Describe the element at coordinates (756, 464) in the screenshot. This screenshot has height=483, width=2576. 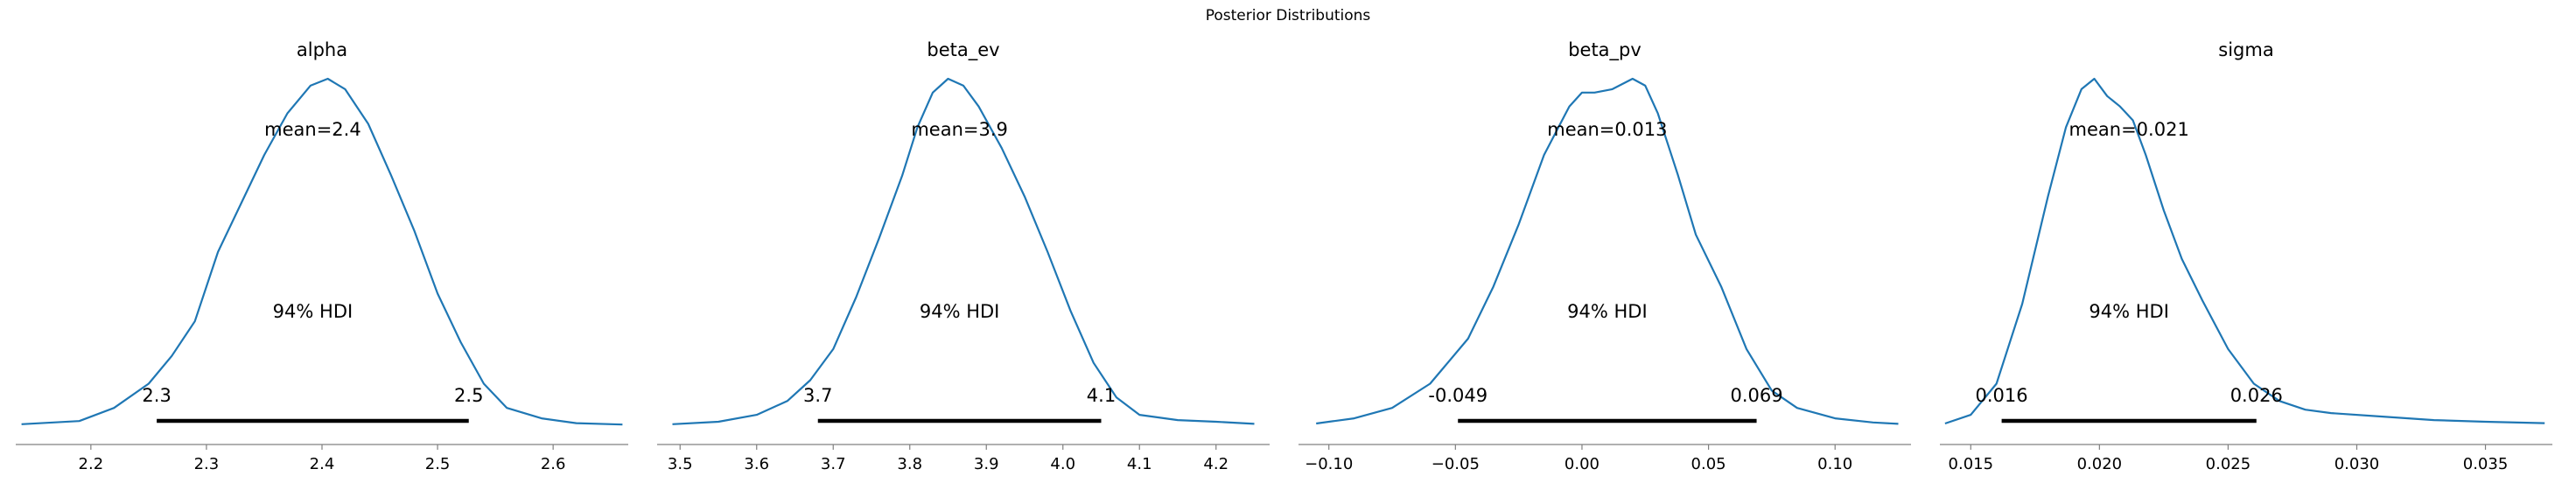
I see `x-tick-label: 3.6` at that location.